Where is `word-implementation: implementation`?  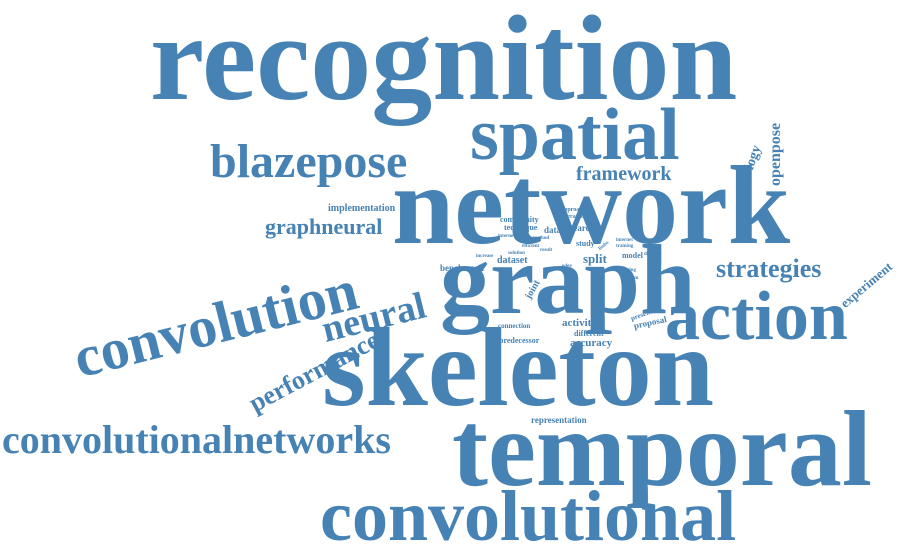
word-implementation: implementation is located at coordinates (362, 208).